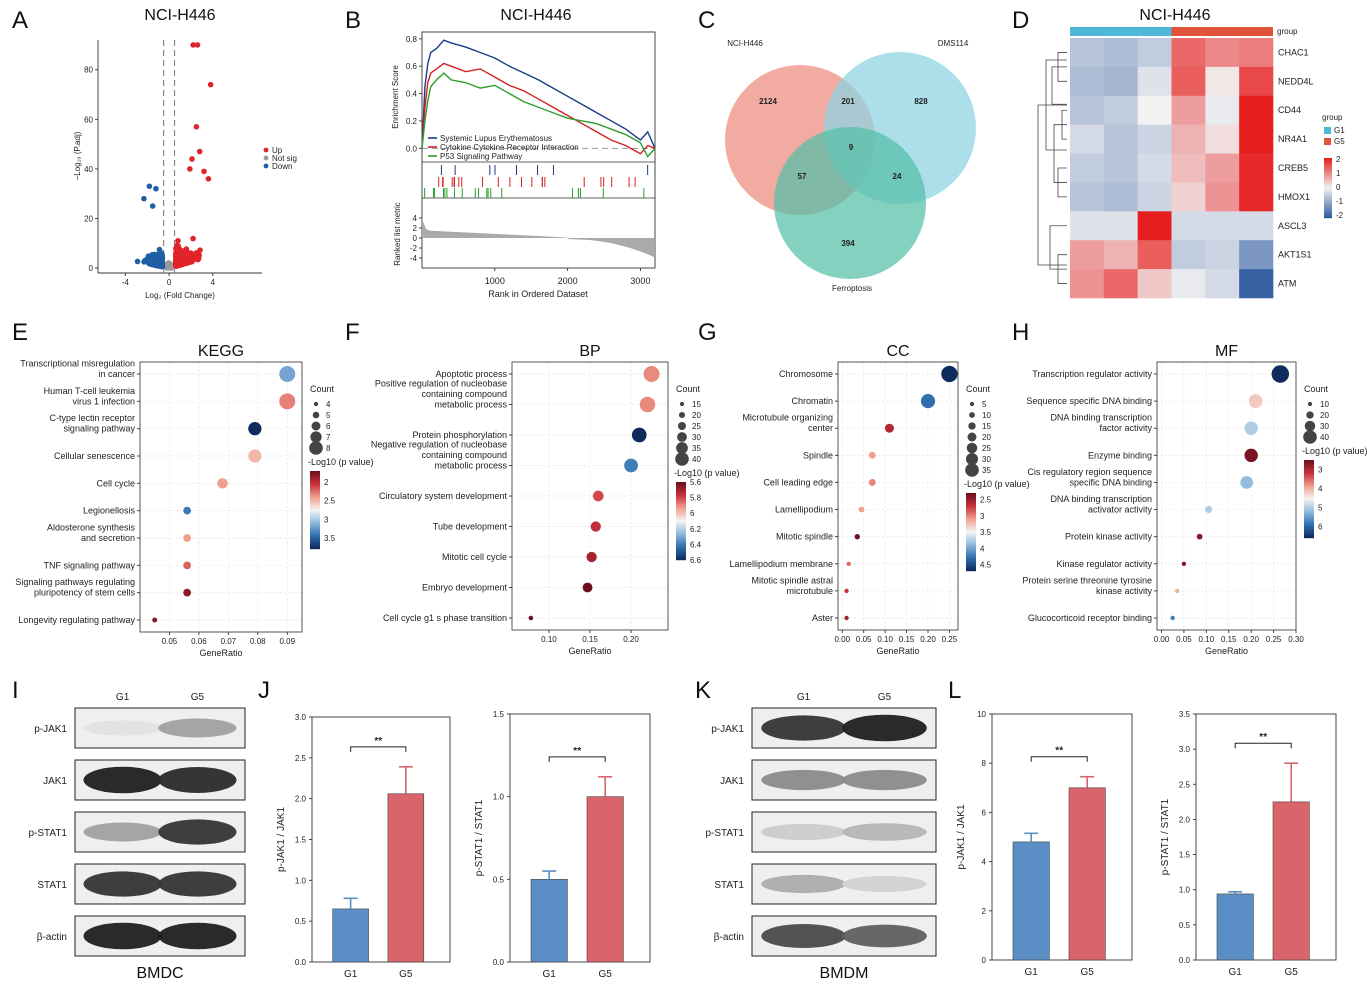 The height and width of the screenshot is (988, 1367). Describe the element at coordinates (192, 261) in the screenshot. I see `point-up` at that location.